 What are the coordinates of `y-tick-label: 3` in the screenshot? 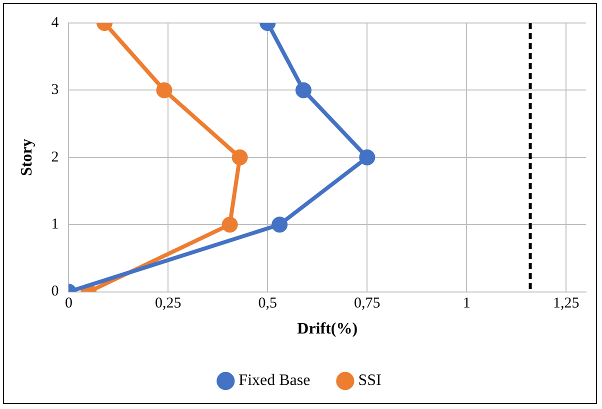 It's located at (55, 90).